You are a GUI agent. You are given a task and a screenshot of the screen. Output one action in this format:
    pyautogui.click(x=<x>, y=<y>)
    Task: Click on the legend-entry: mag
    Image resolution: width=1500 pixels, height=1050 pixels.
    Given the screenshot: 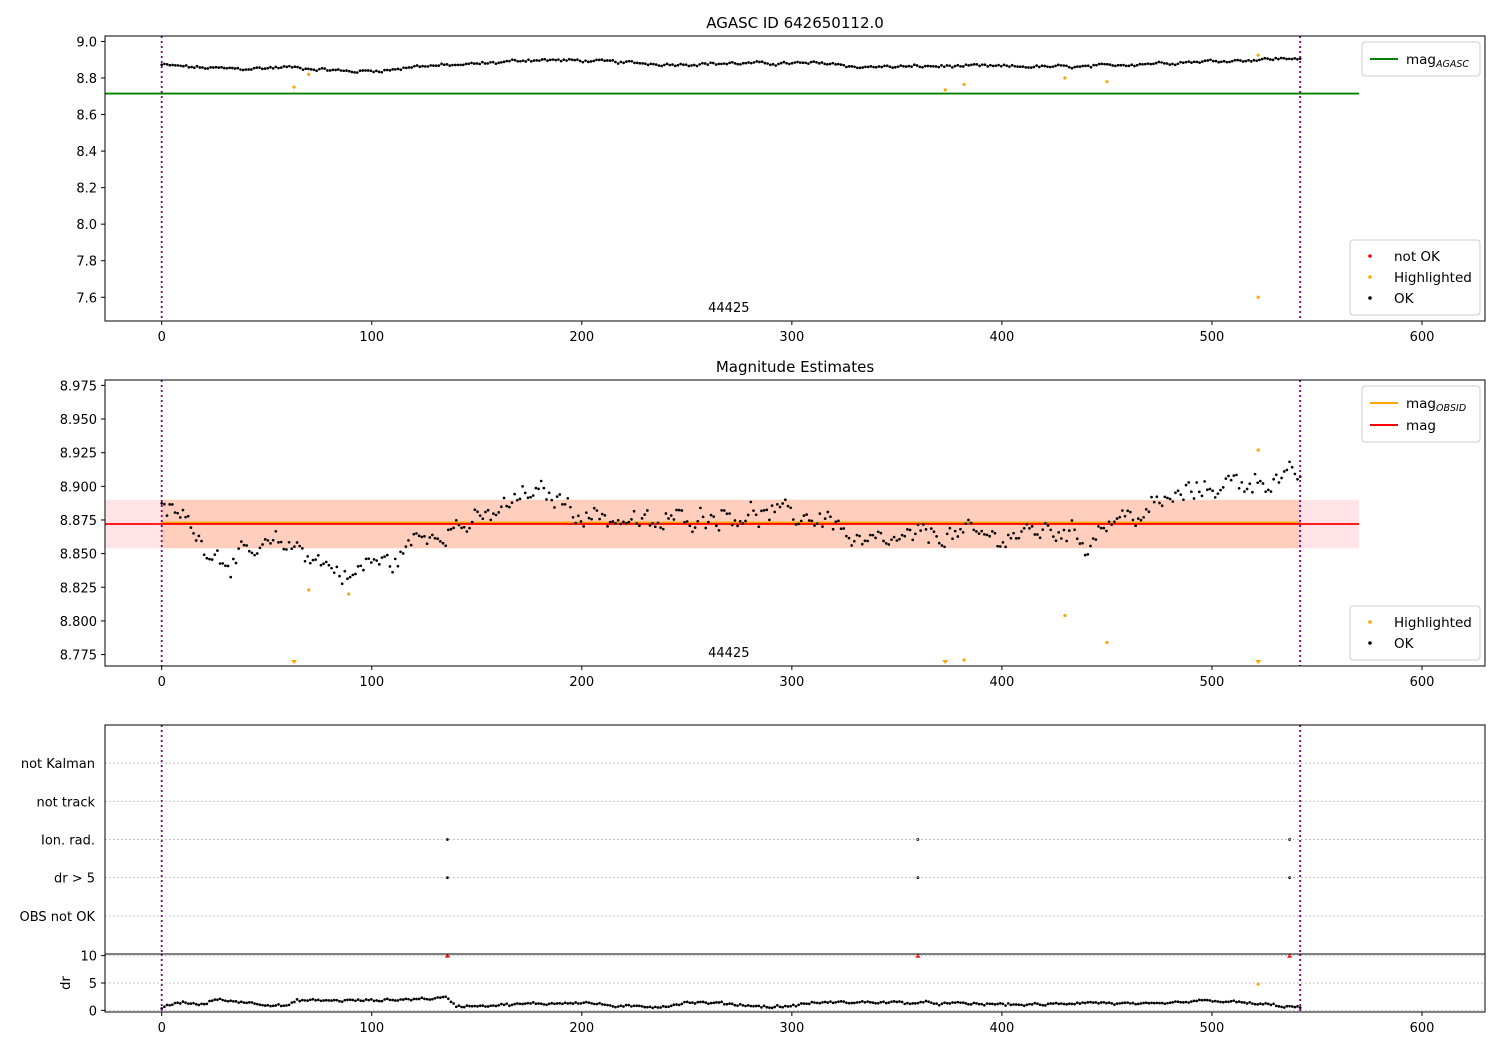 What is the action you would take?
    pyautogui.click(x=1421, y=426)
    